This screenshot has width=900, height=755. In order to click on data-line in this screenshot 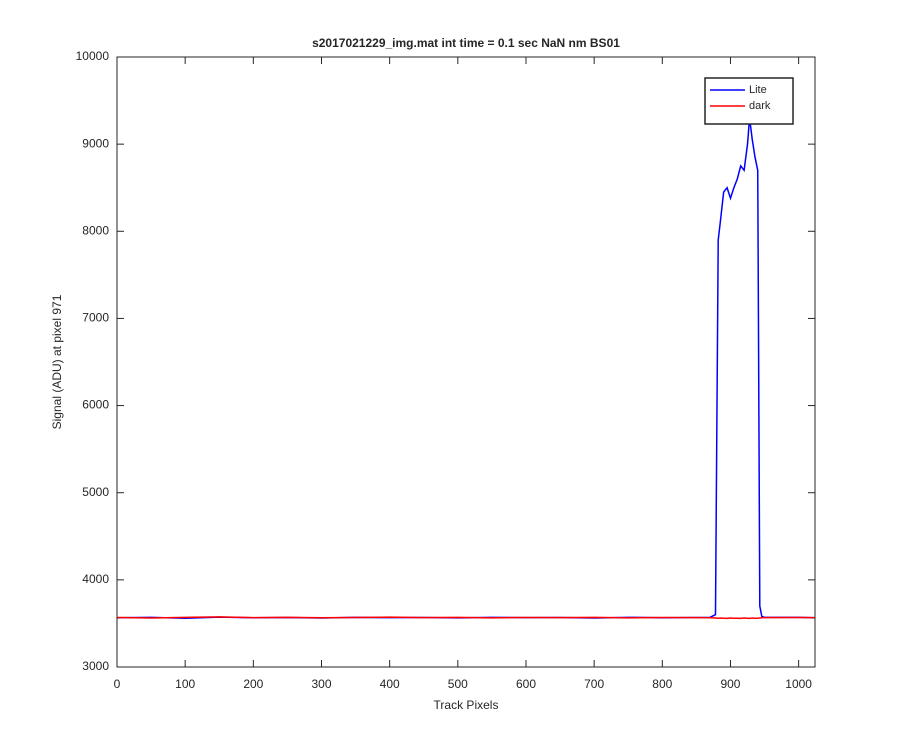, I will do `click(466, 618)`.